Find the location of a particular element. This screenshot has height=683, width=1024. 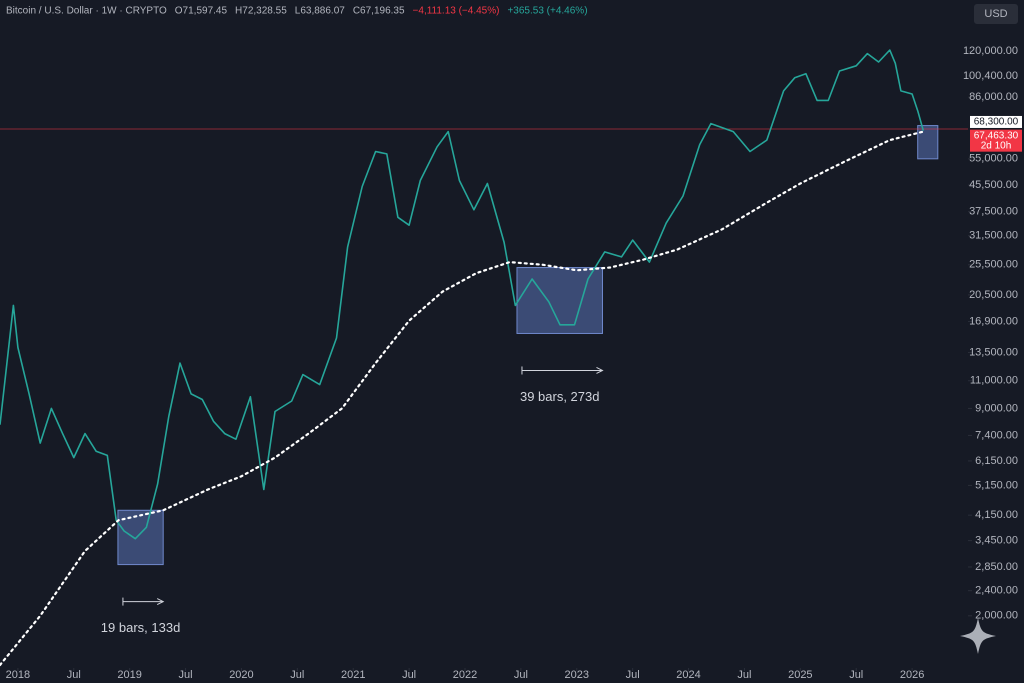

y-tick-label: 37,500.00 is located at coordinates (993, 212).